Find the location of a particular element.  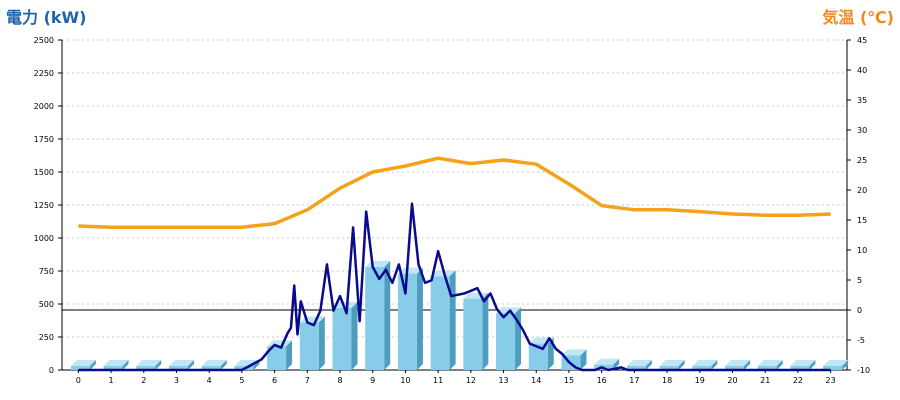

left-tick-label: 250 is located at coordinates (46, 337).